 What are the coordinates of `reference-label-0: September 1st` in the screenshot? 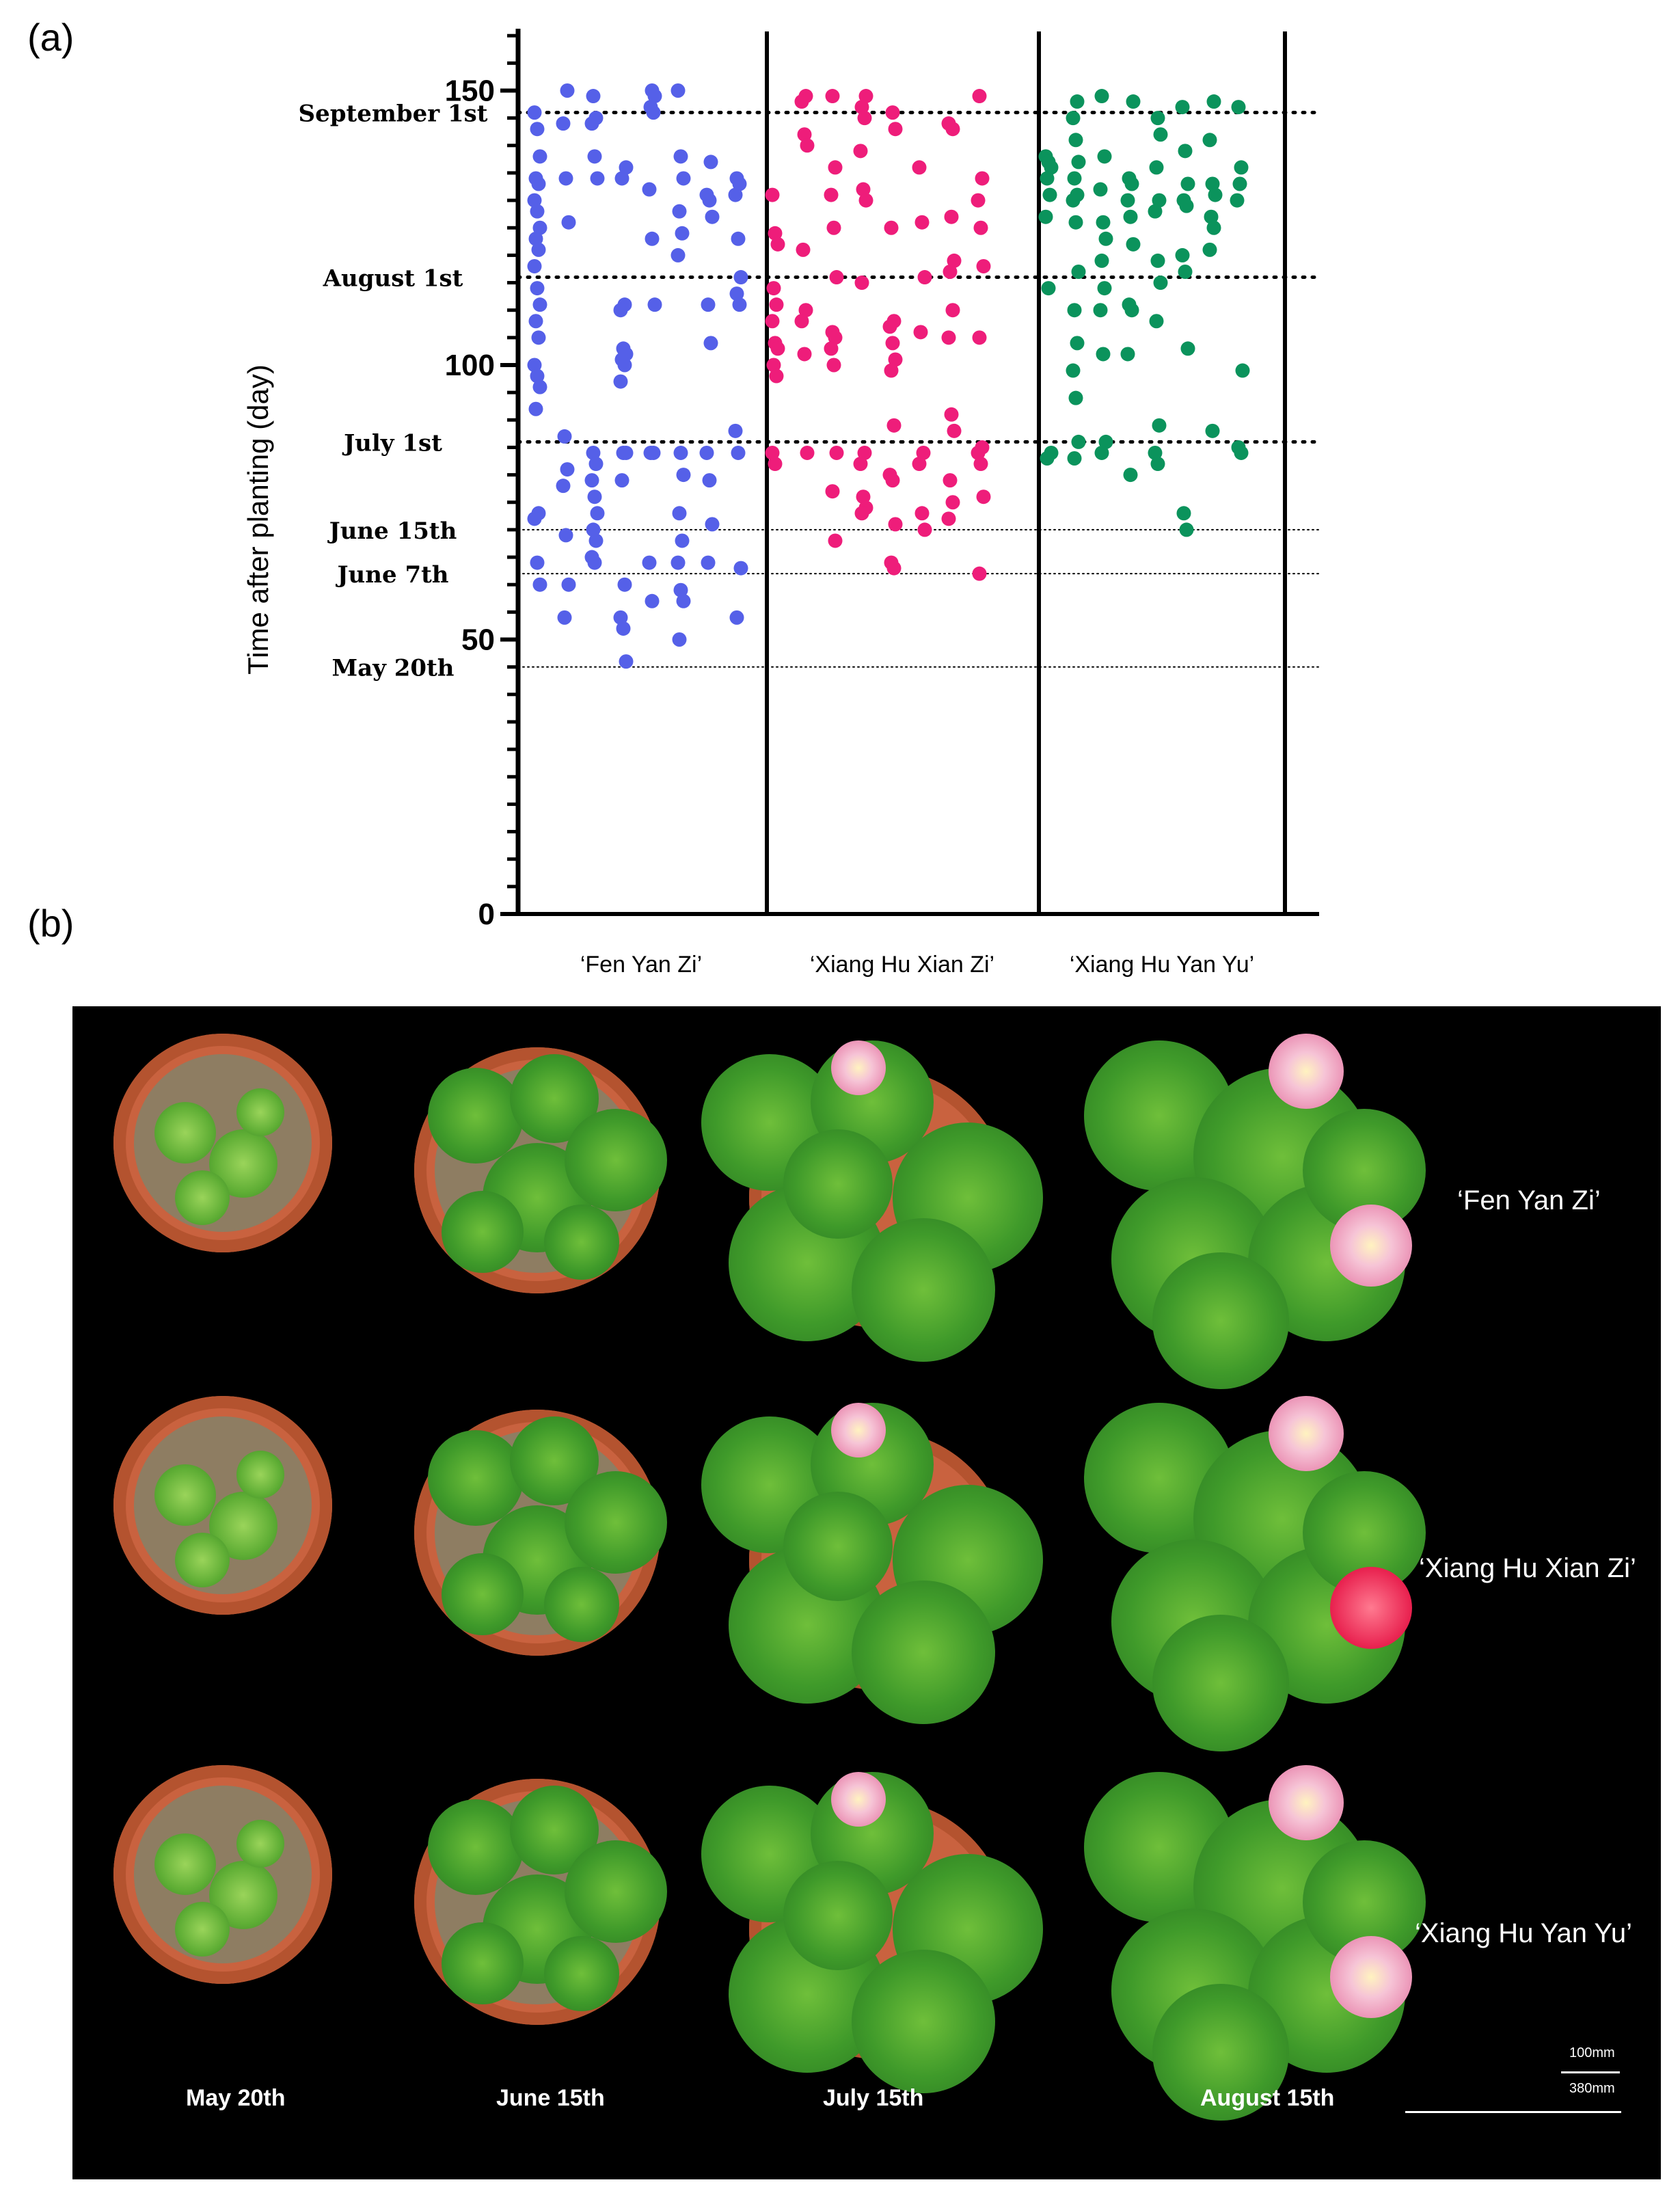 It's located at (393, 114).